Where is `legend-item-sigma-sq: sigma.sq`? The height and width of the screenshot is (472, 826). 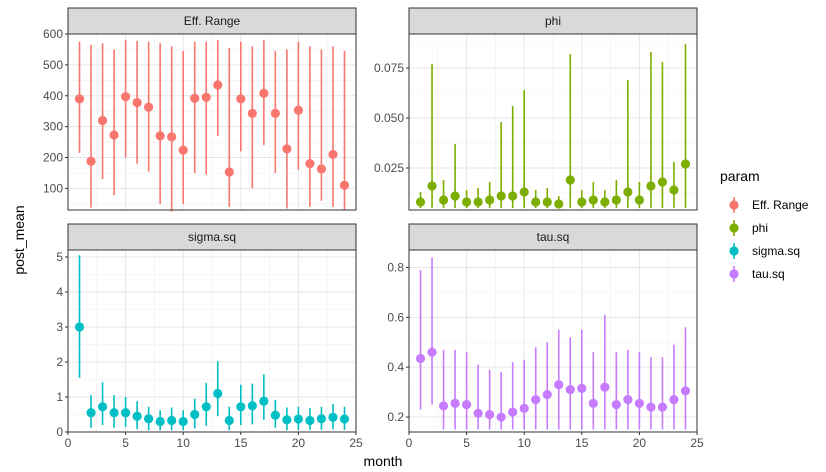 legend-item-sigma-sq: sigma.sq is located at coordinates (764, 251).